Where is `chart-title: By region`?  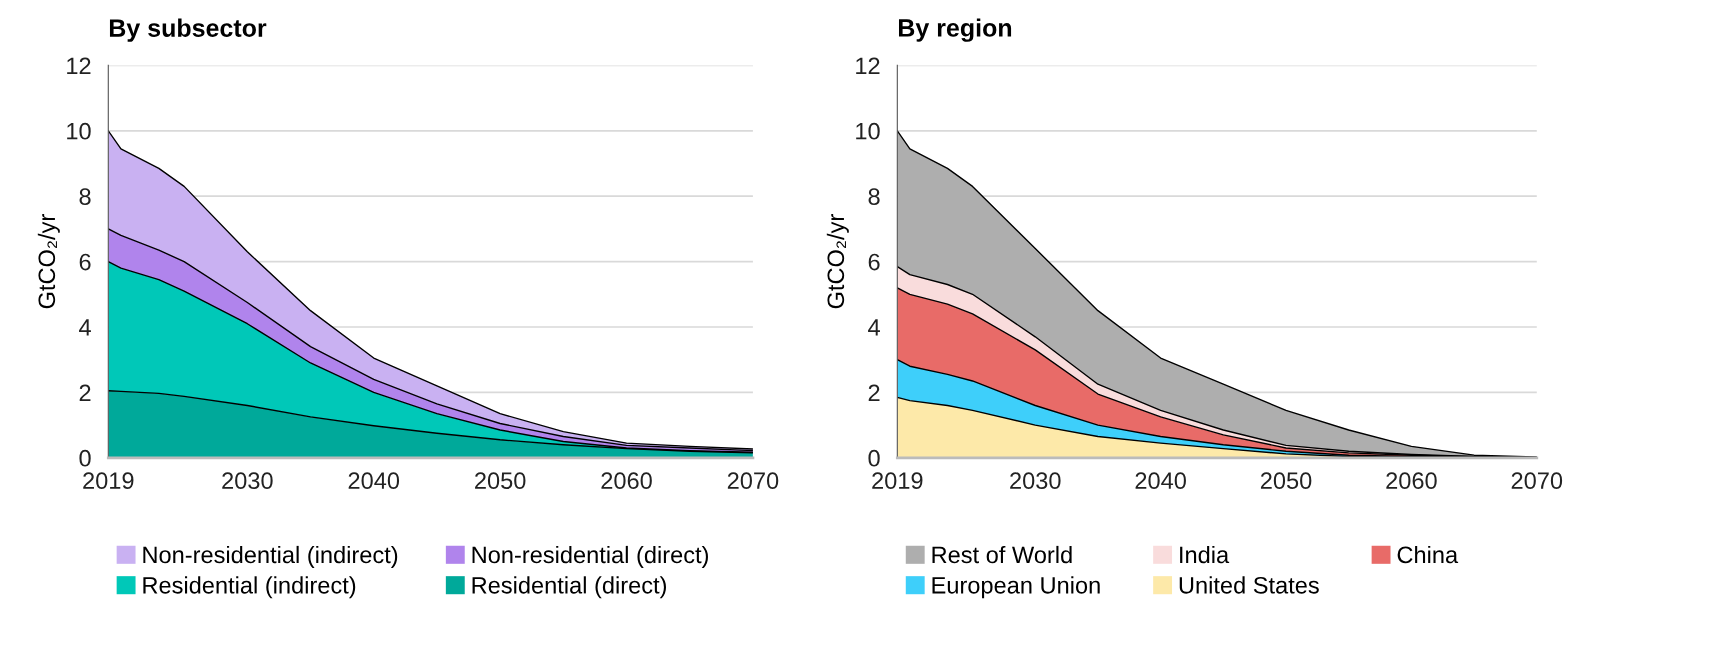
chart-title: By region is located at coordinates (955, 30).